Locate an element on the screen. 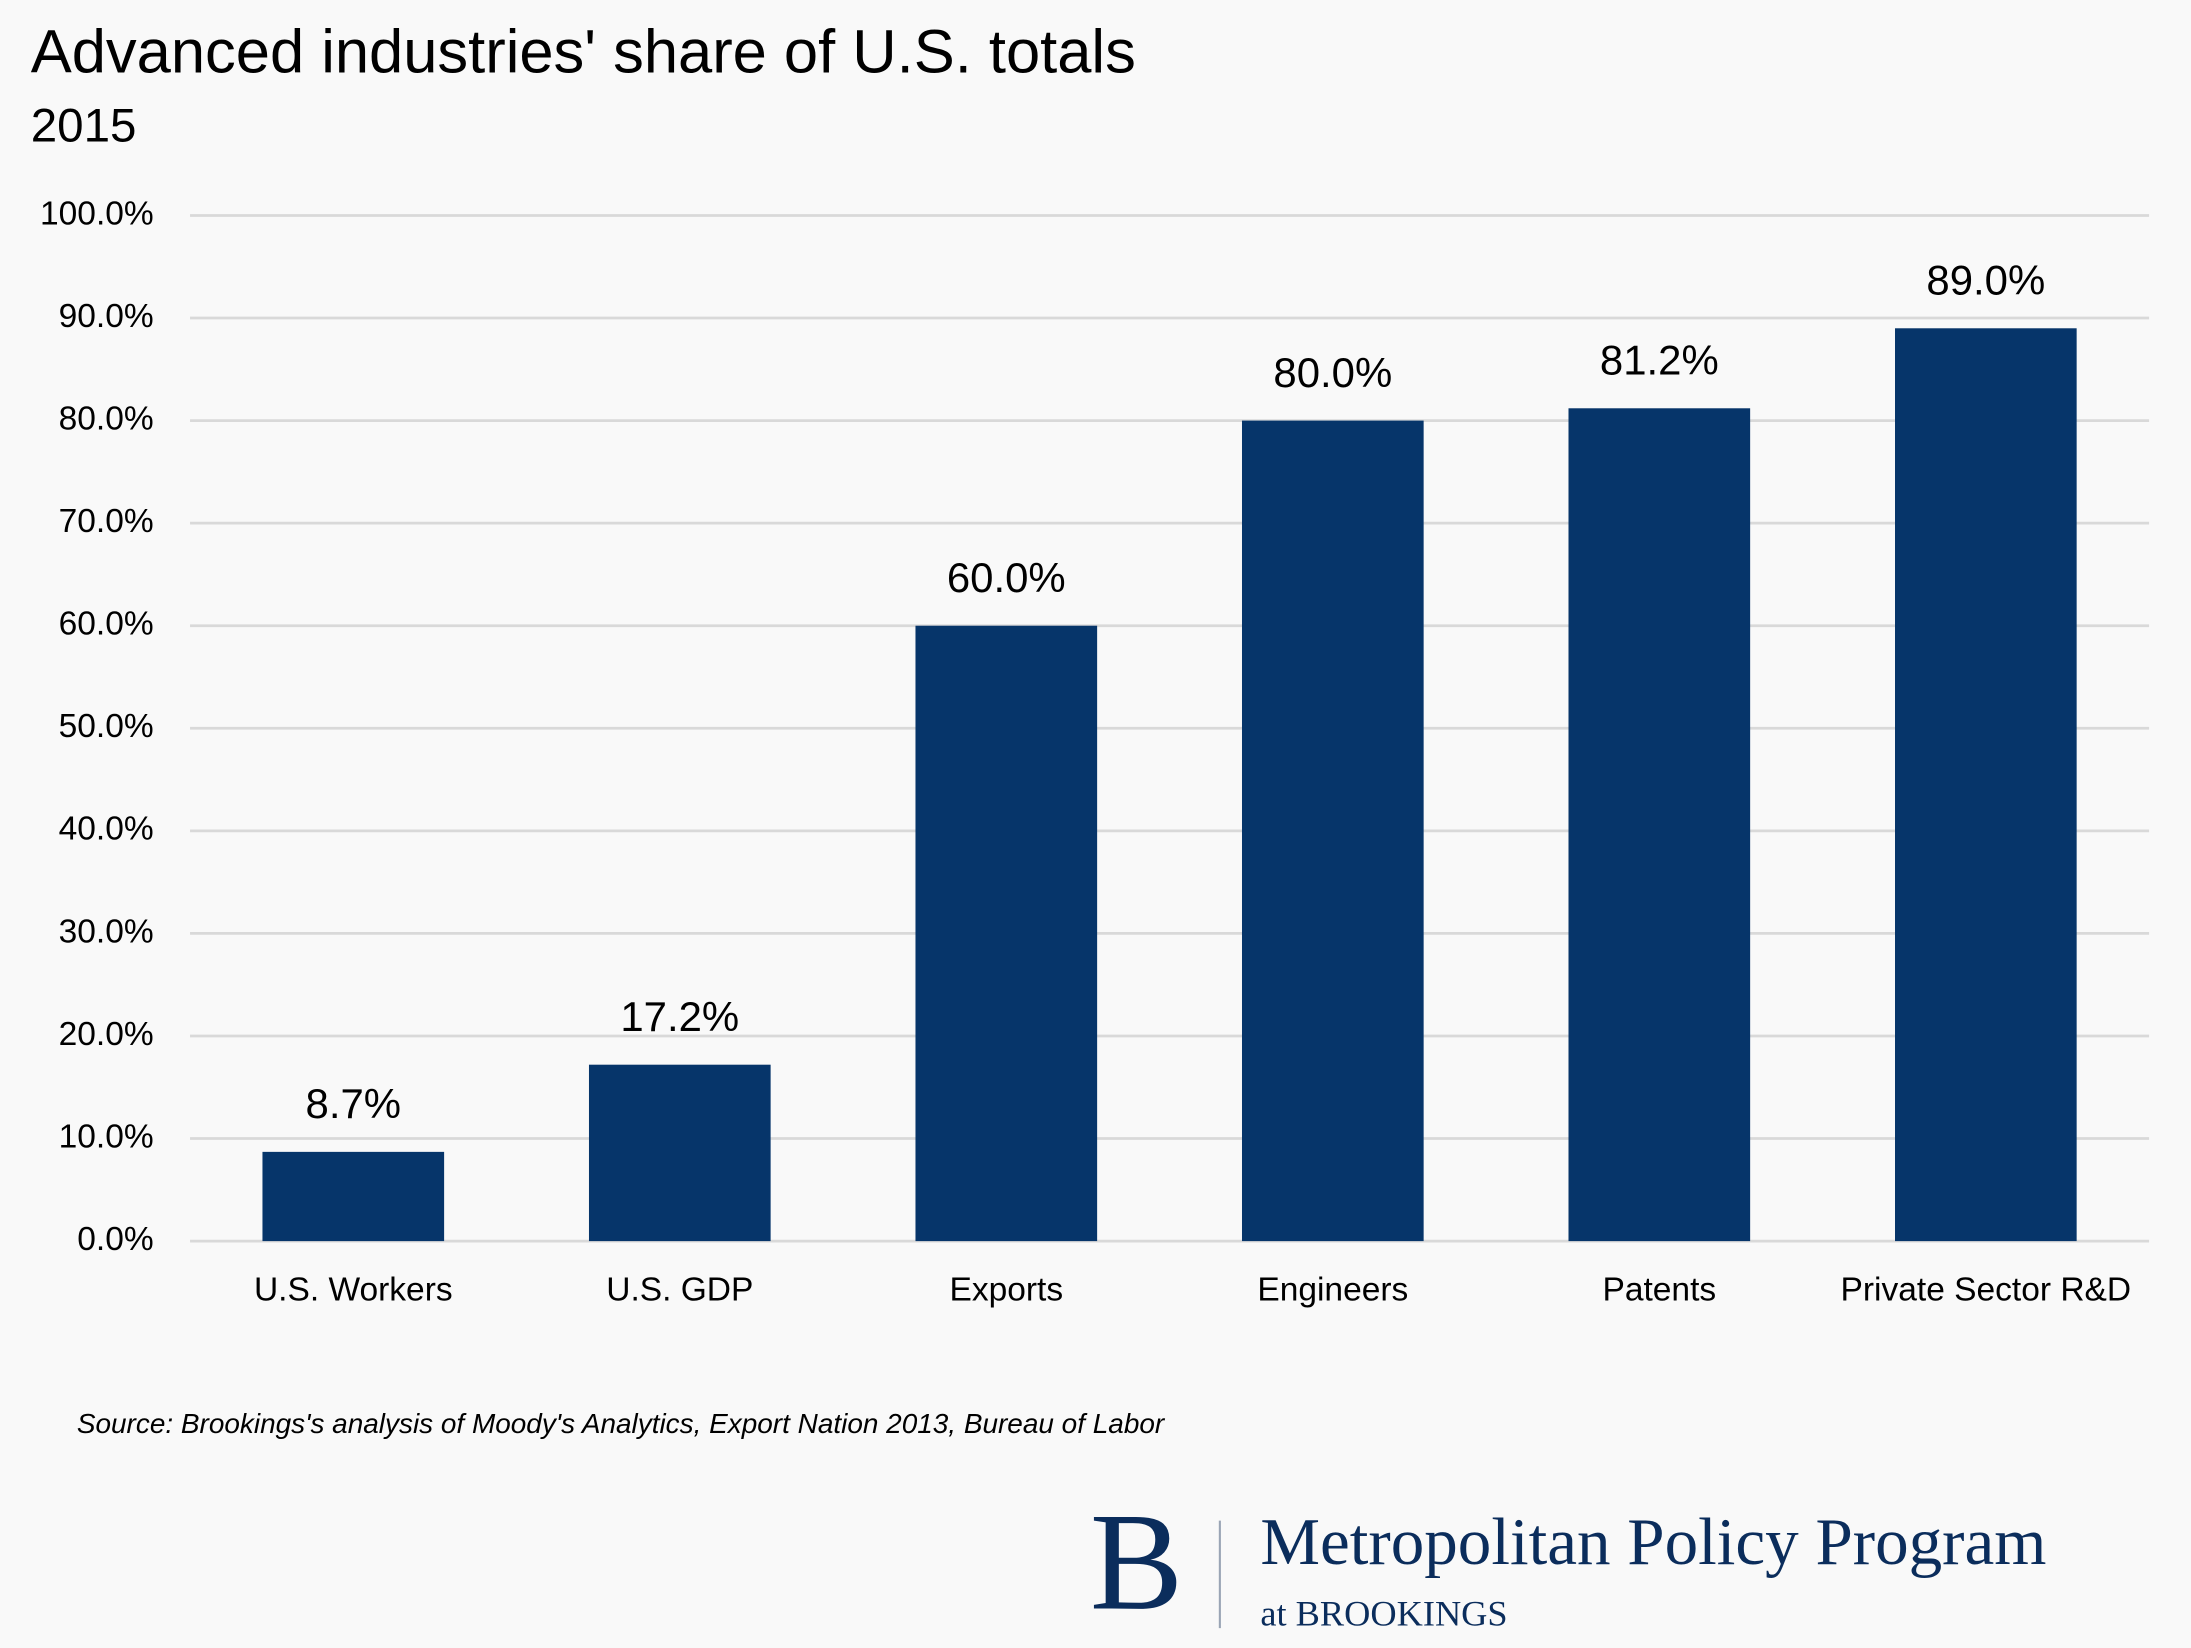 Image resolution: width=2191 pixels, height=1648 pixels. value-label: 17.2% is located at coordinates (679, 1016).